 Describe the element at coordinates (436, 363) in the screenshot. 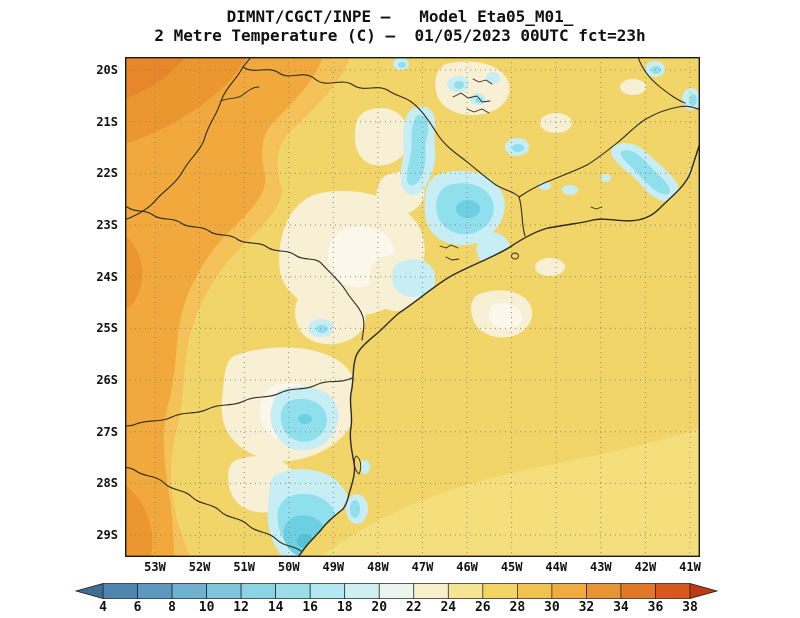

I see `islands` at that location.